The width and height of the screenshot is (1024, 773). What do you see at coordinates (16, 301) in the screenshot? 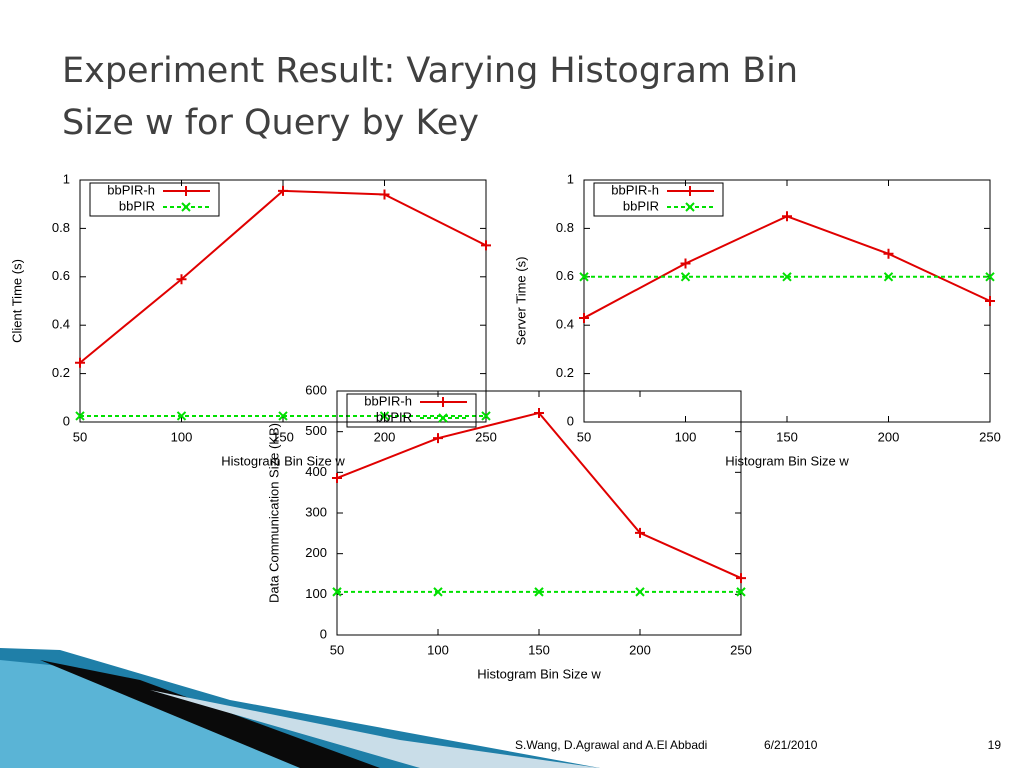
I see `y-axis-label: Client Time (s)` at bounding box center [16, 301].